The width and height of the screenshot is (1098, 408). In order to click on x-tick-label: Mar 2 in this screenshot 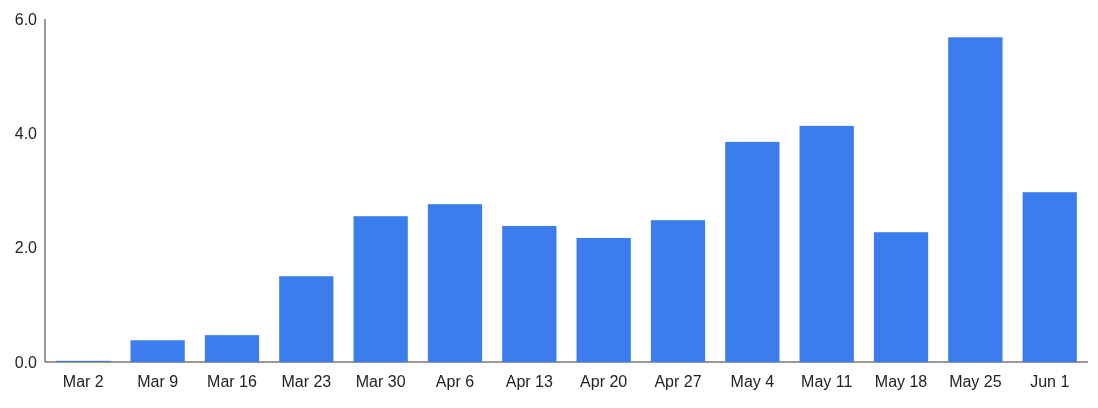, I will do `click(83, 381)`.